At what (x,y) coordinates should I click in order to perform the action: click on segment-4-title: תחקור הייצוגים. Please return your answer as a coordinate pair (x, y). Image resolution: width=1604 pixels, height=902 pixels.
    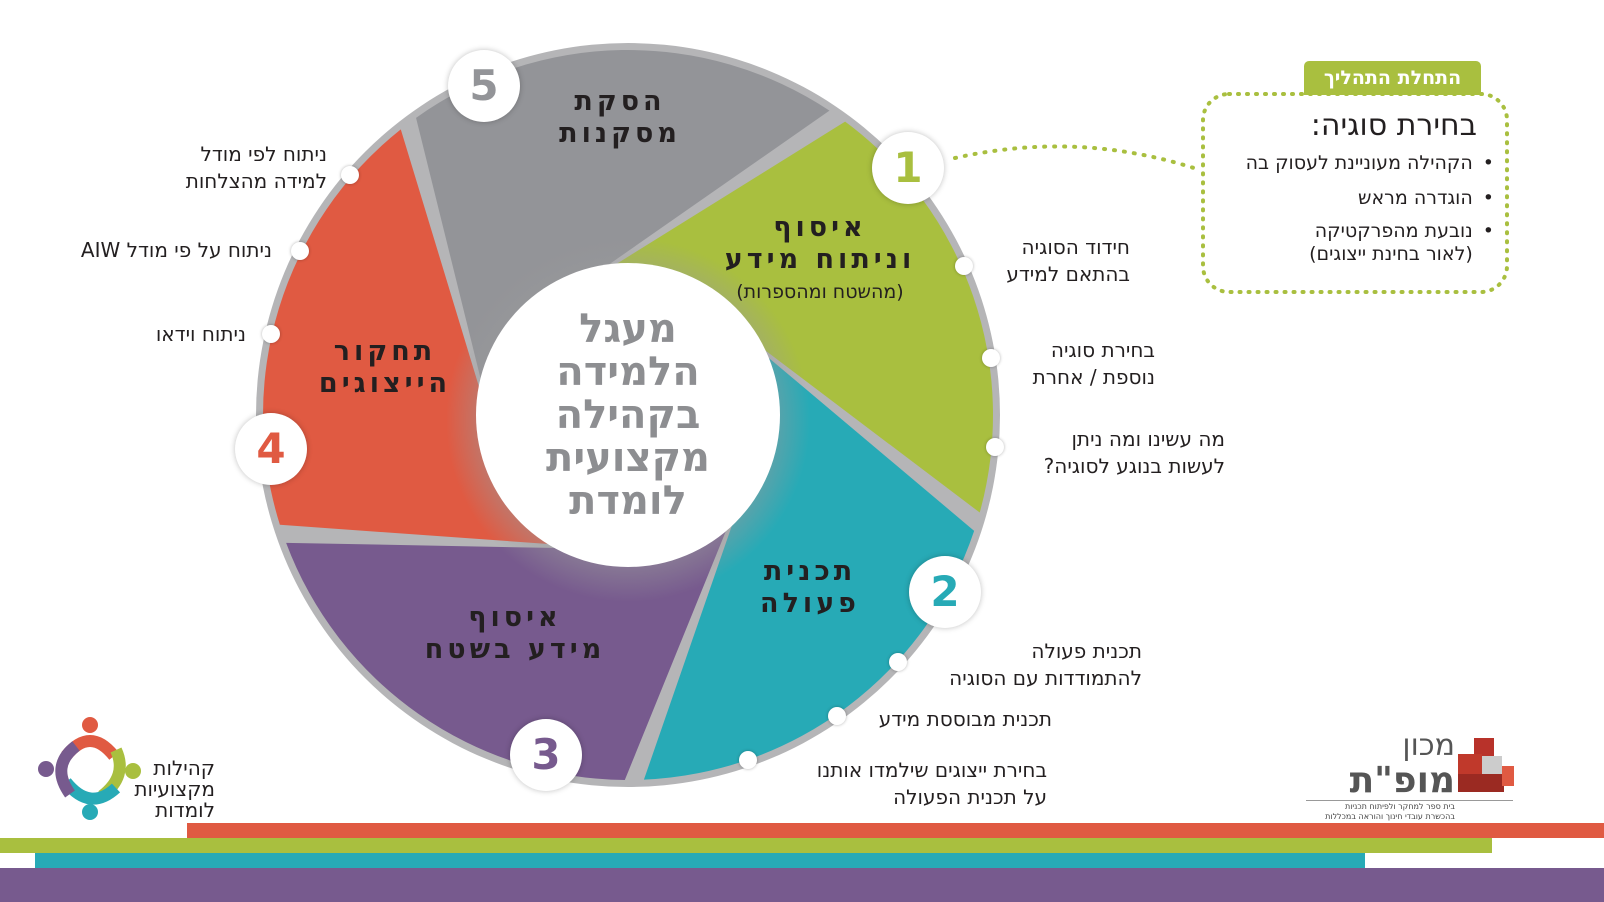
    Looking at the image, I should click on (385, 368).